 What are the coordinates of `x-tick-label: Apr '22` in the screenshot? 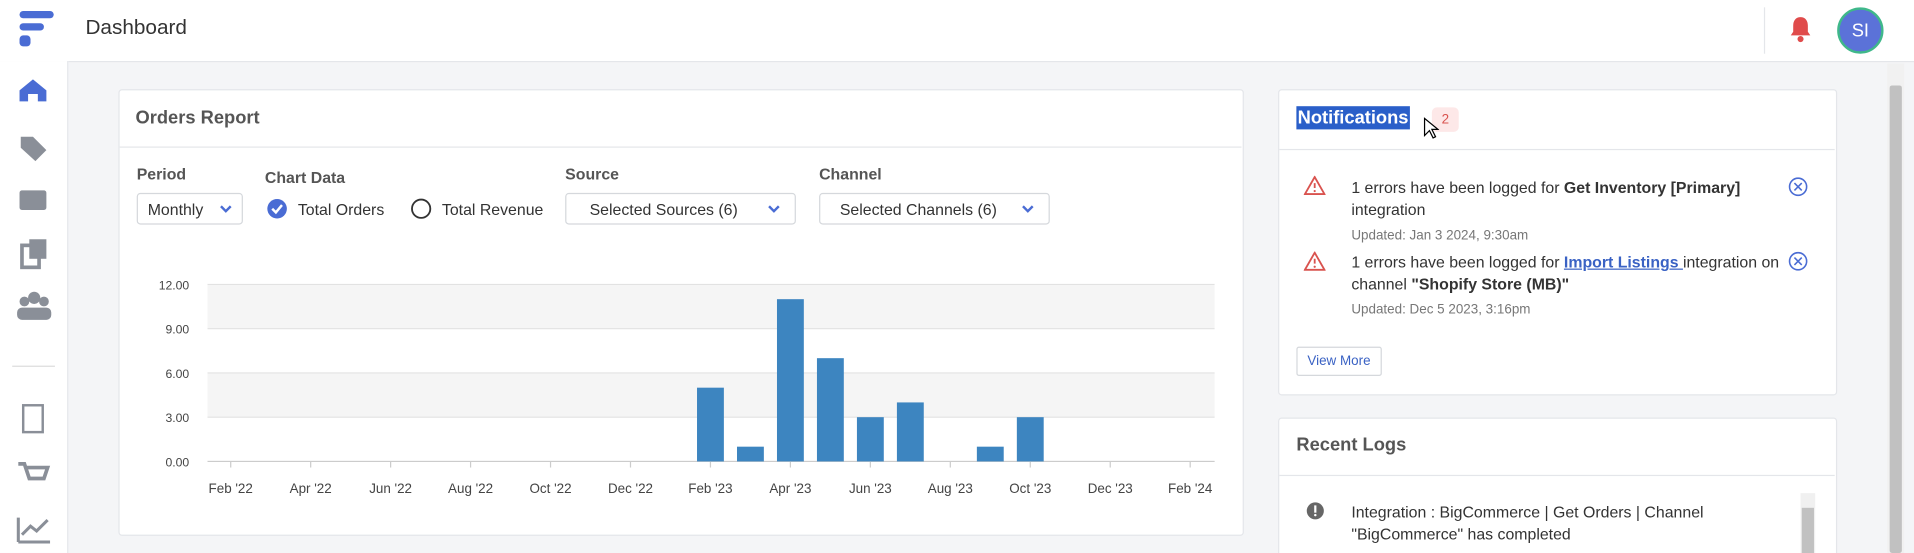 It's located at (311, 488).